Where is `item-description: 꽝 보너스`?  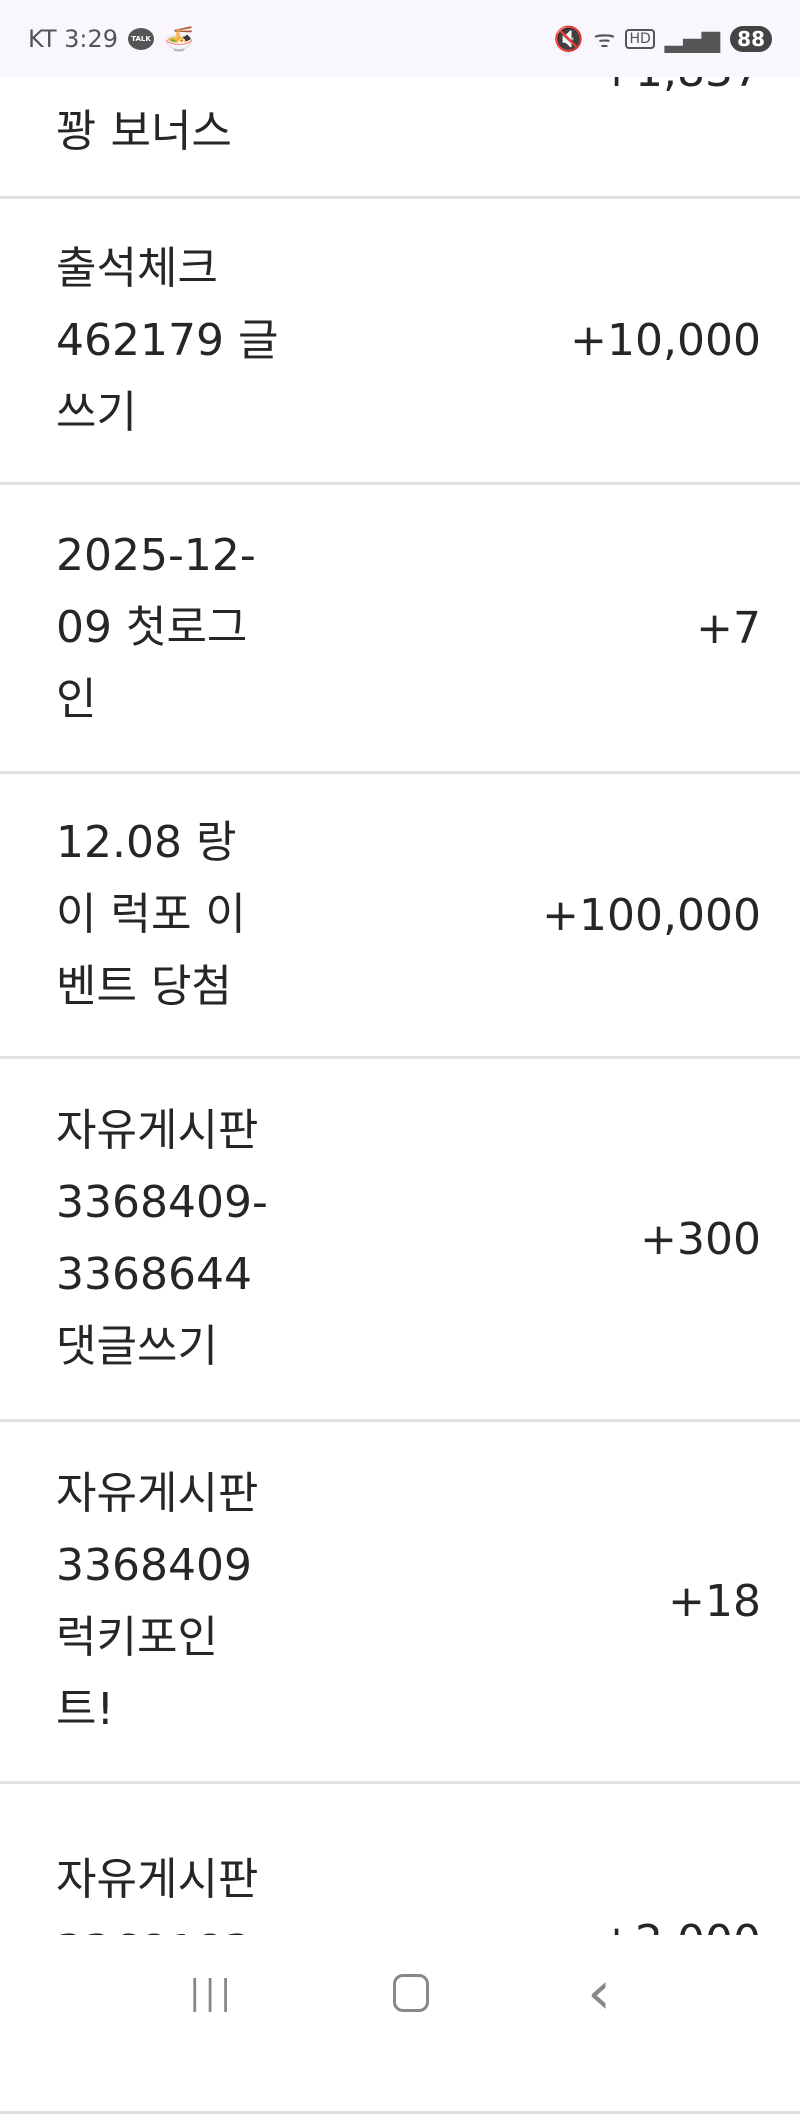
item-description: 꽝 보너스 is located at coordinates (144, 132).